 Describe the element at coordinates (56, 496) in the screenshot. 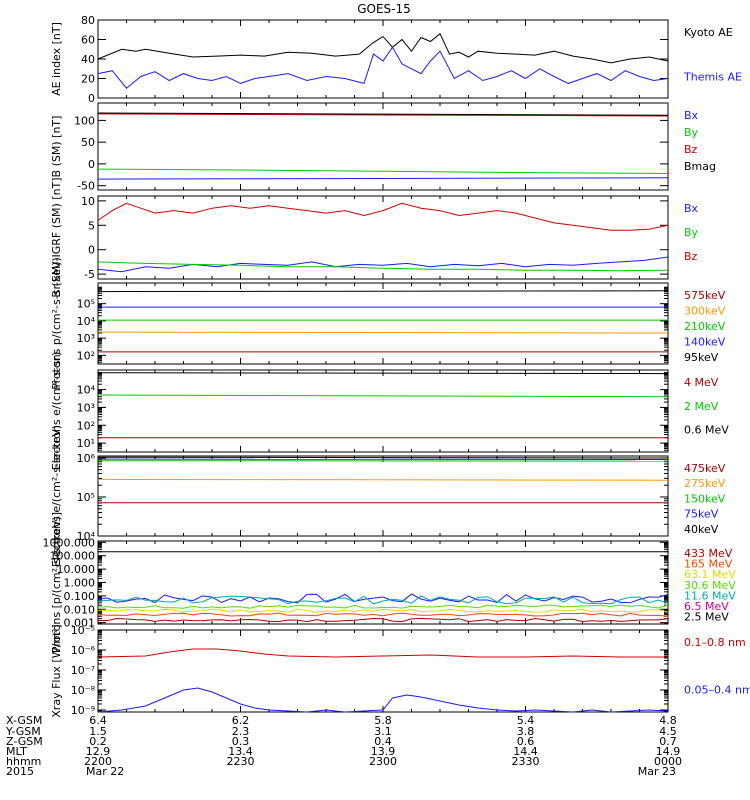

I see `y-axis-label: Electrons e/(cm²-s-sr-keV)` at that location.